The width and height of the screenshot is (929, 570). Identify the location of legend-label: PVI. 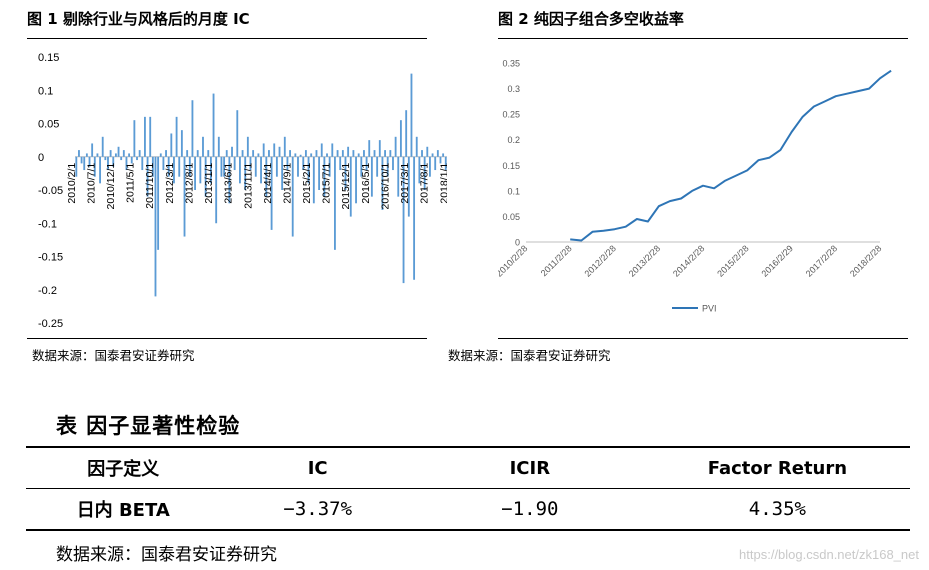
(709, 309).